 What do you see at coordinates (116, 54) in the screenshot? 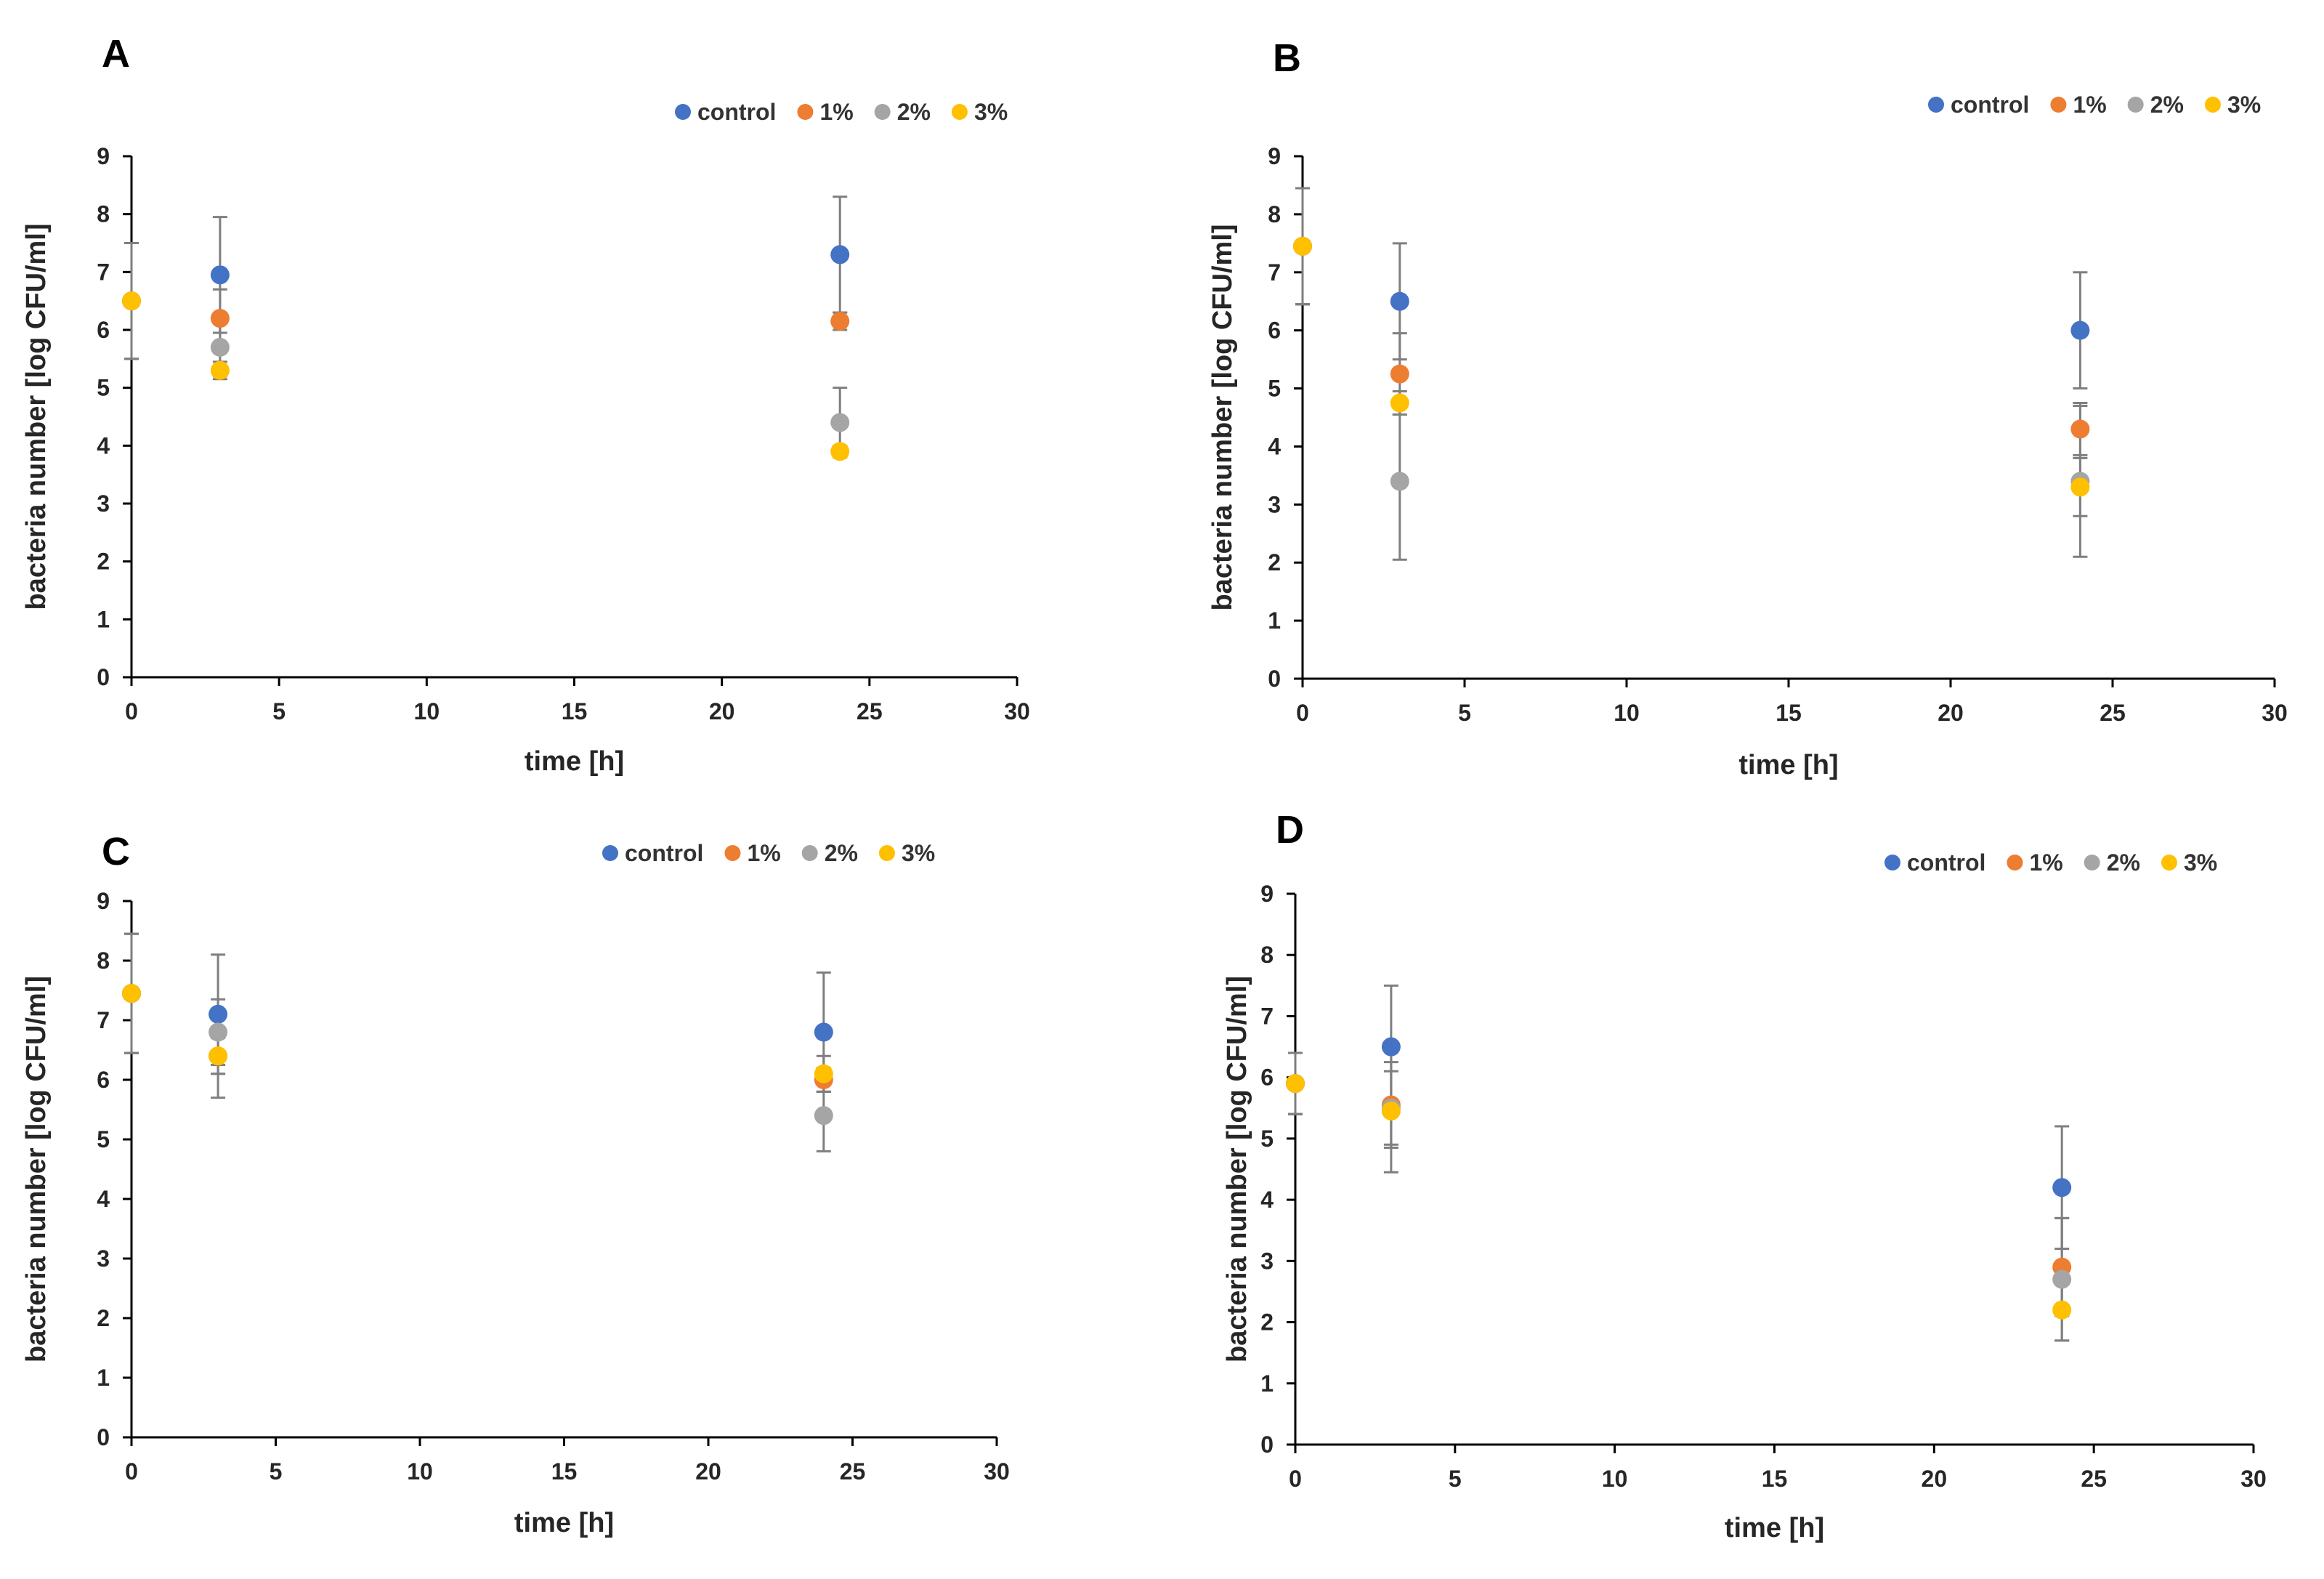
I see `panel-label: A` at bounding box center [116, 54].